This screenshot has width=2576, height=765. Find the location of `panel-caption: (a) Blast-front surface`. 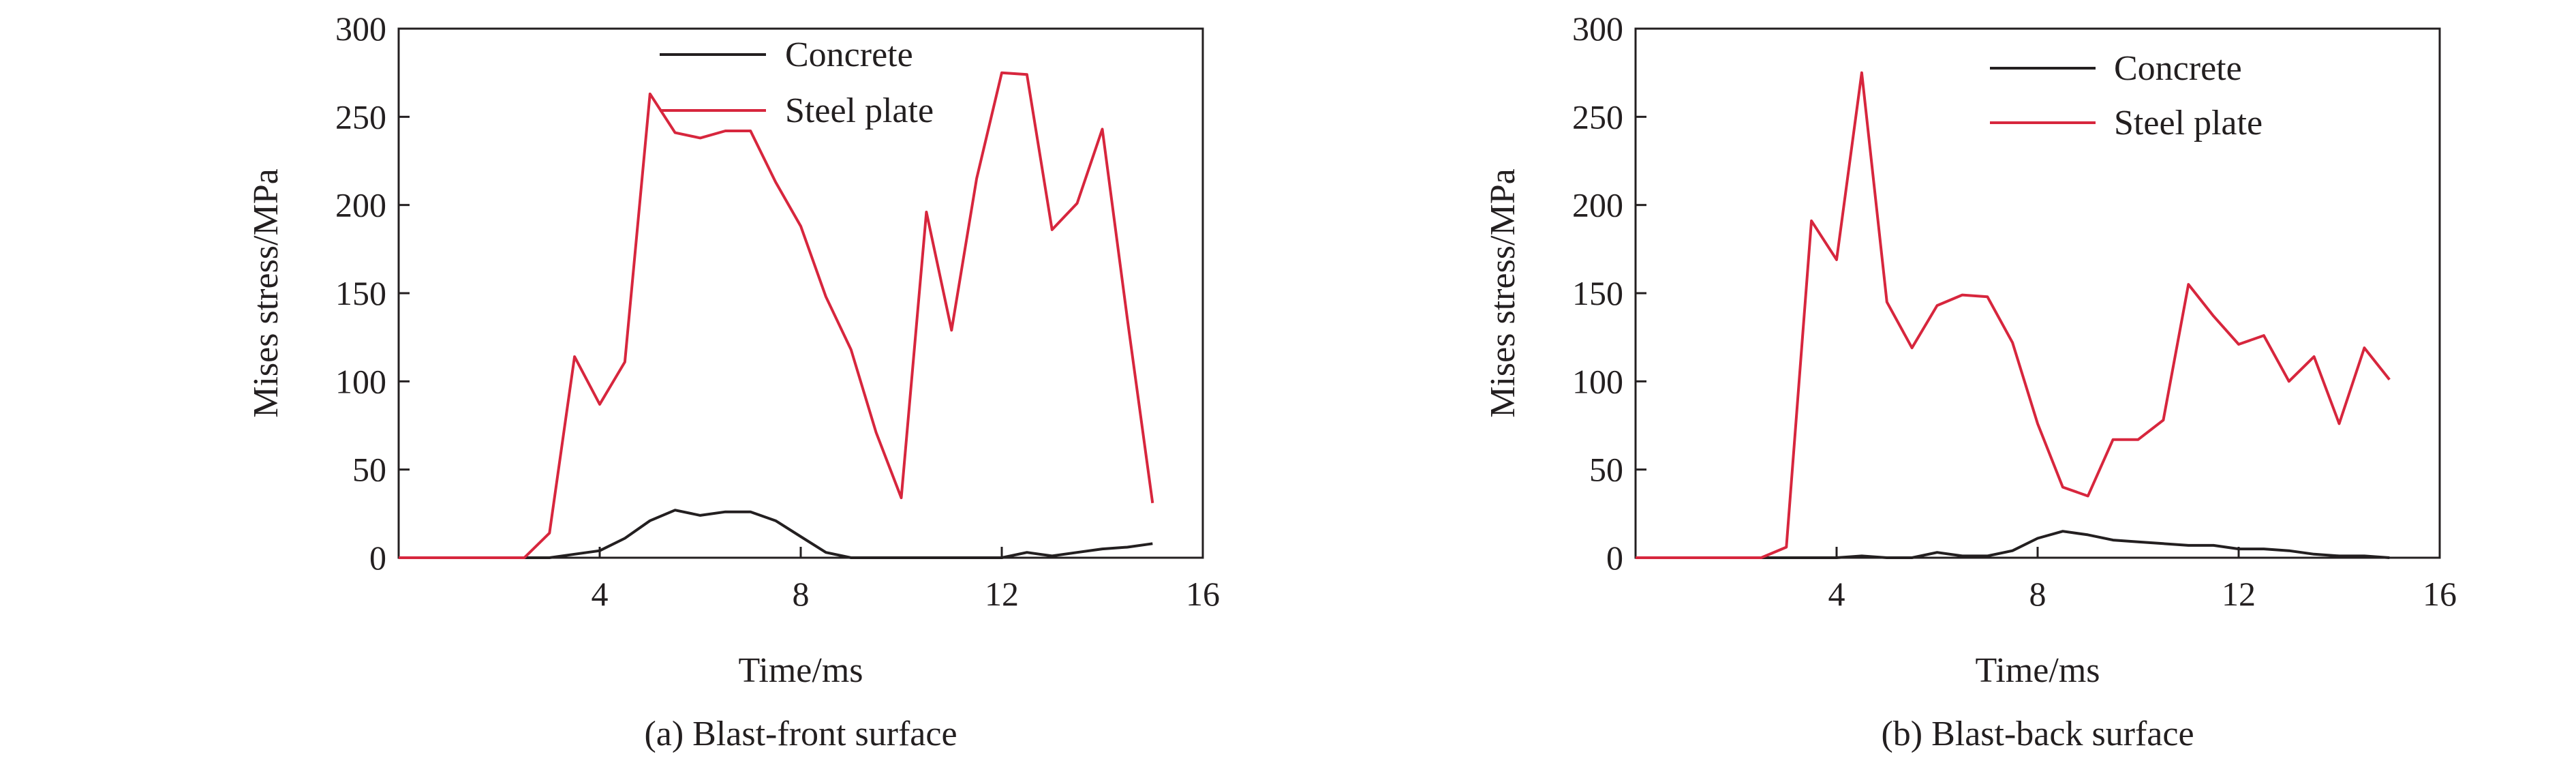

panel-caption: (a) Blast-front surface is located at coordinates (800, 734).